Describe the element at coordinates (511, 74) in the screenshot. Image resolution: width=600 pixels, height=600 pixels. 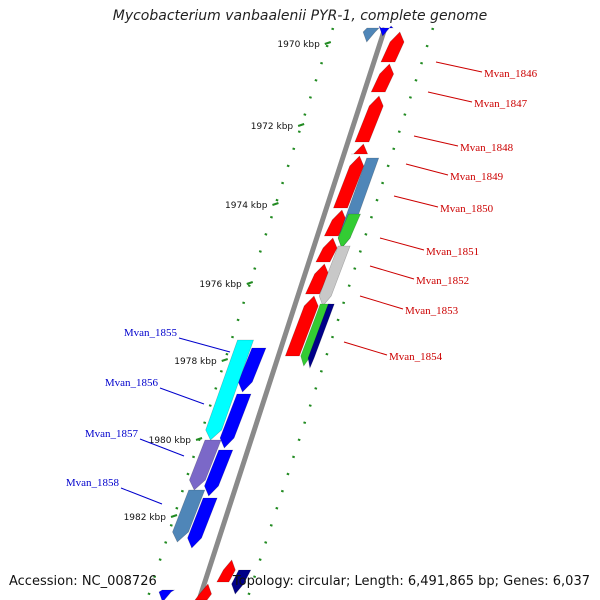
I see `forward-gene-label: Mvan_1846` at that location.